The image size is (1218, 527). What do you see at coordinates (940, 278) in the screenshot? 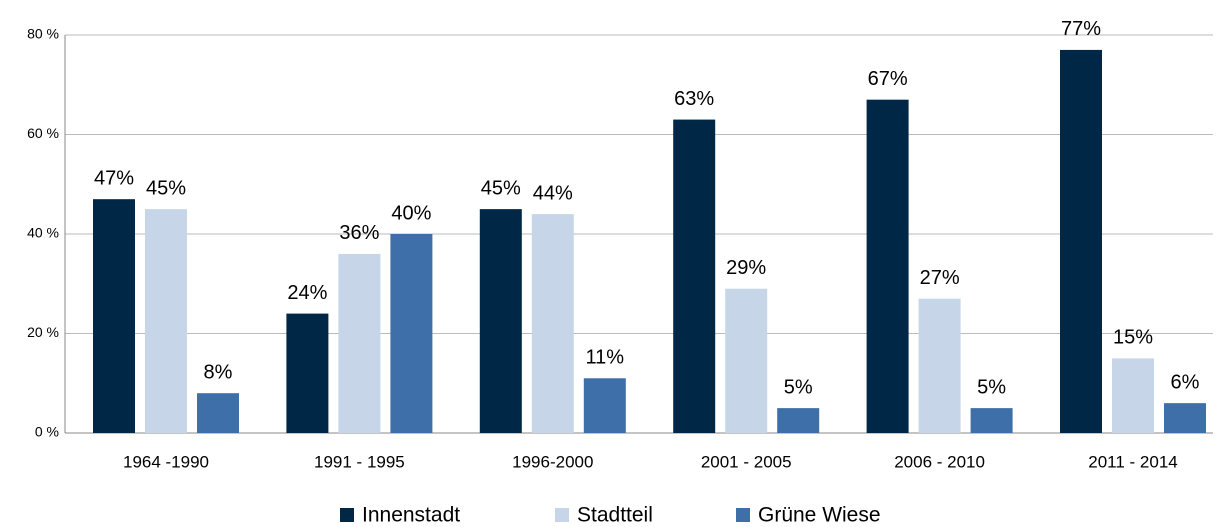
I see `value-label: 27%` at bounding box center [940, 278].